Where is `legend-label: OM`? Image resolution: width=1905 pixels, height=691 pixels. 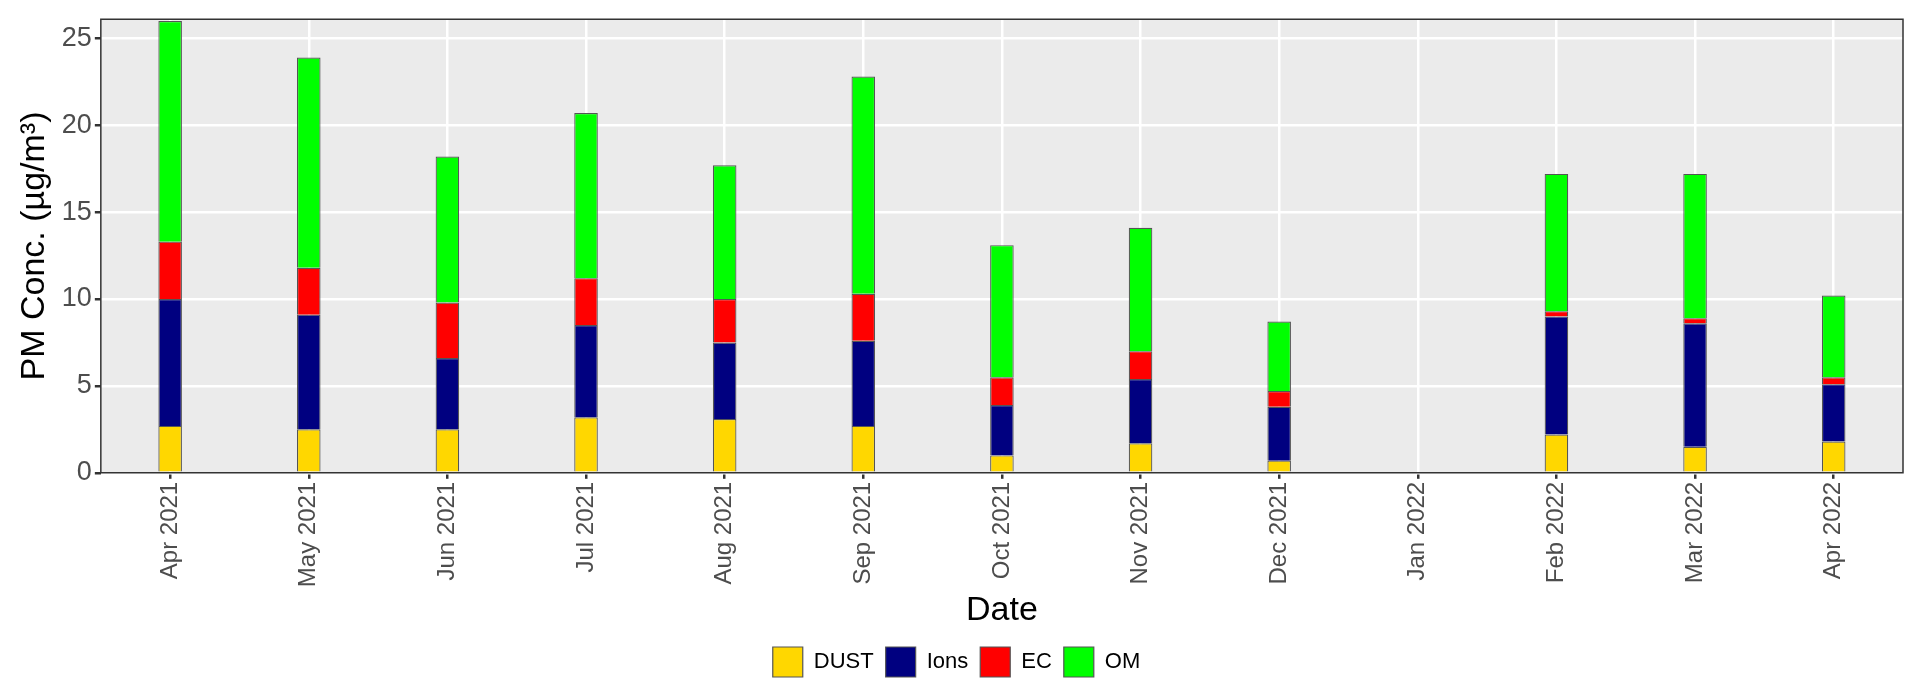 legend-label: OM is located at coordinates (1122, 661).